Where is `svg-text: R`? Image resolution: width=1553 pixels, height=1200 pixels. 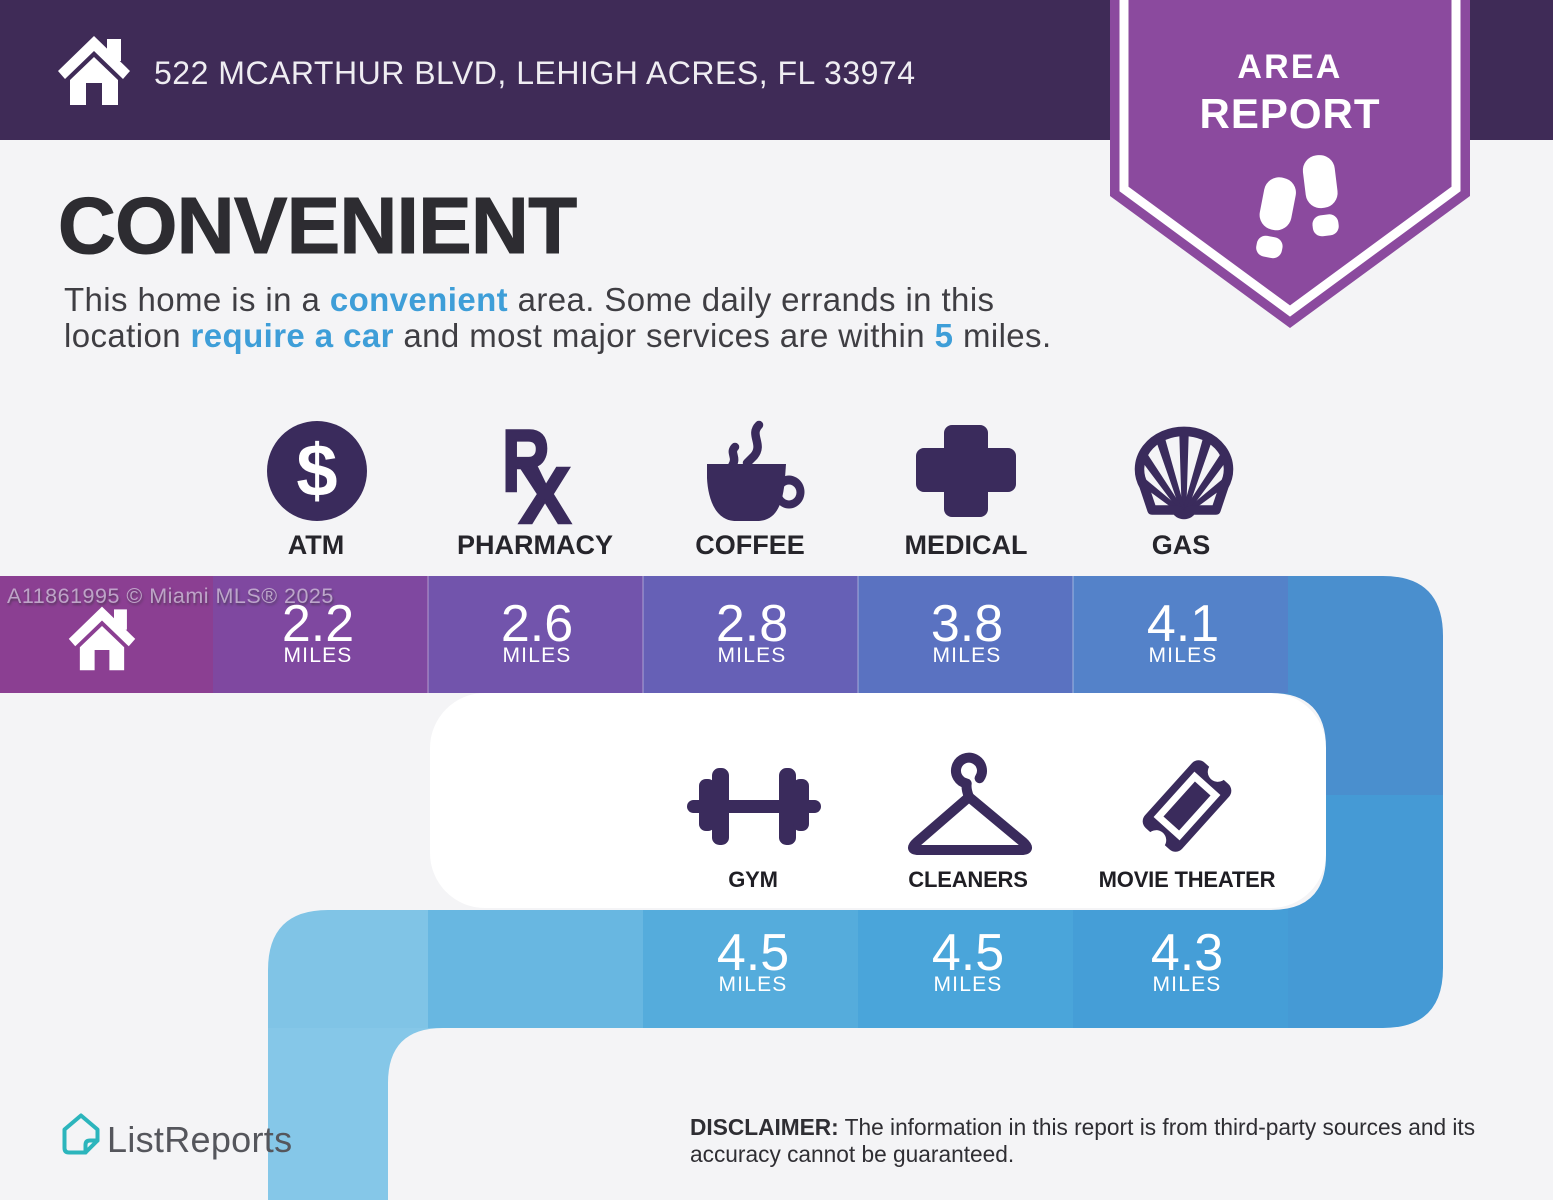
svg-text: R is located at coordinates (526, 460).